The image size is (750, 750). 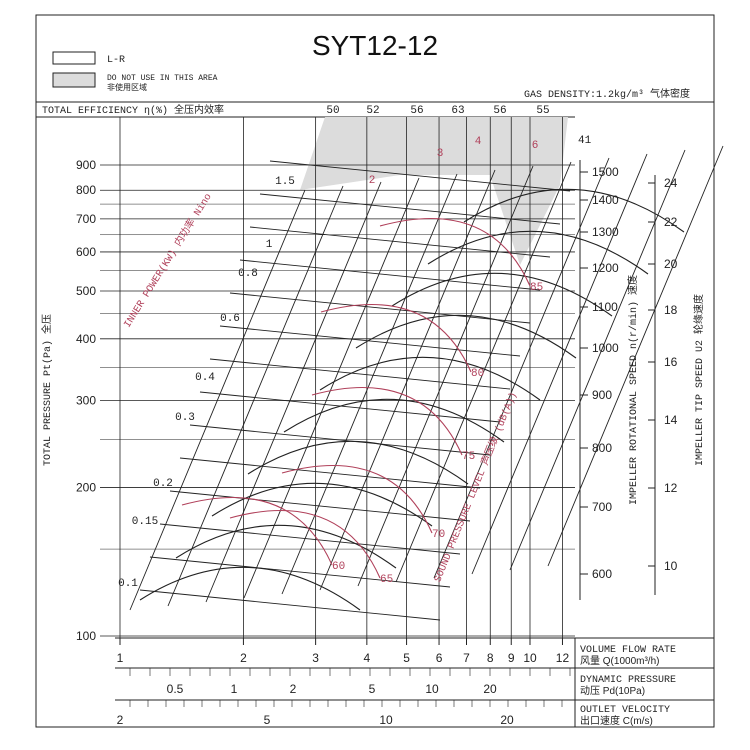 I want to click on tip-speed-tick: 12, so click(x=671, y=488).